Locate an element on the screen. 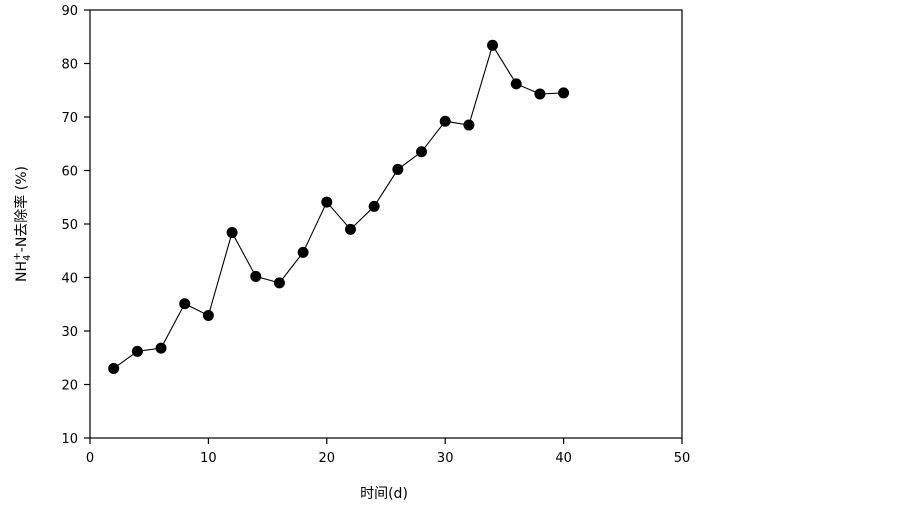 Image resolution: width=903 pixels, height=509 pixels. y-tick-label: 40 is located at coordinates (69, 279).